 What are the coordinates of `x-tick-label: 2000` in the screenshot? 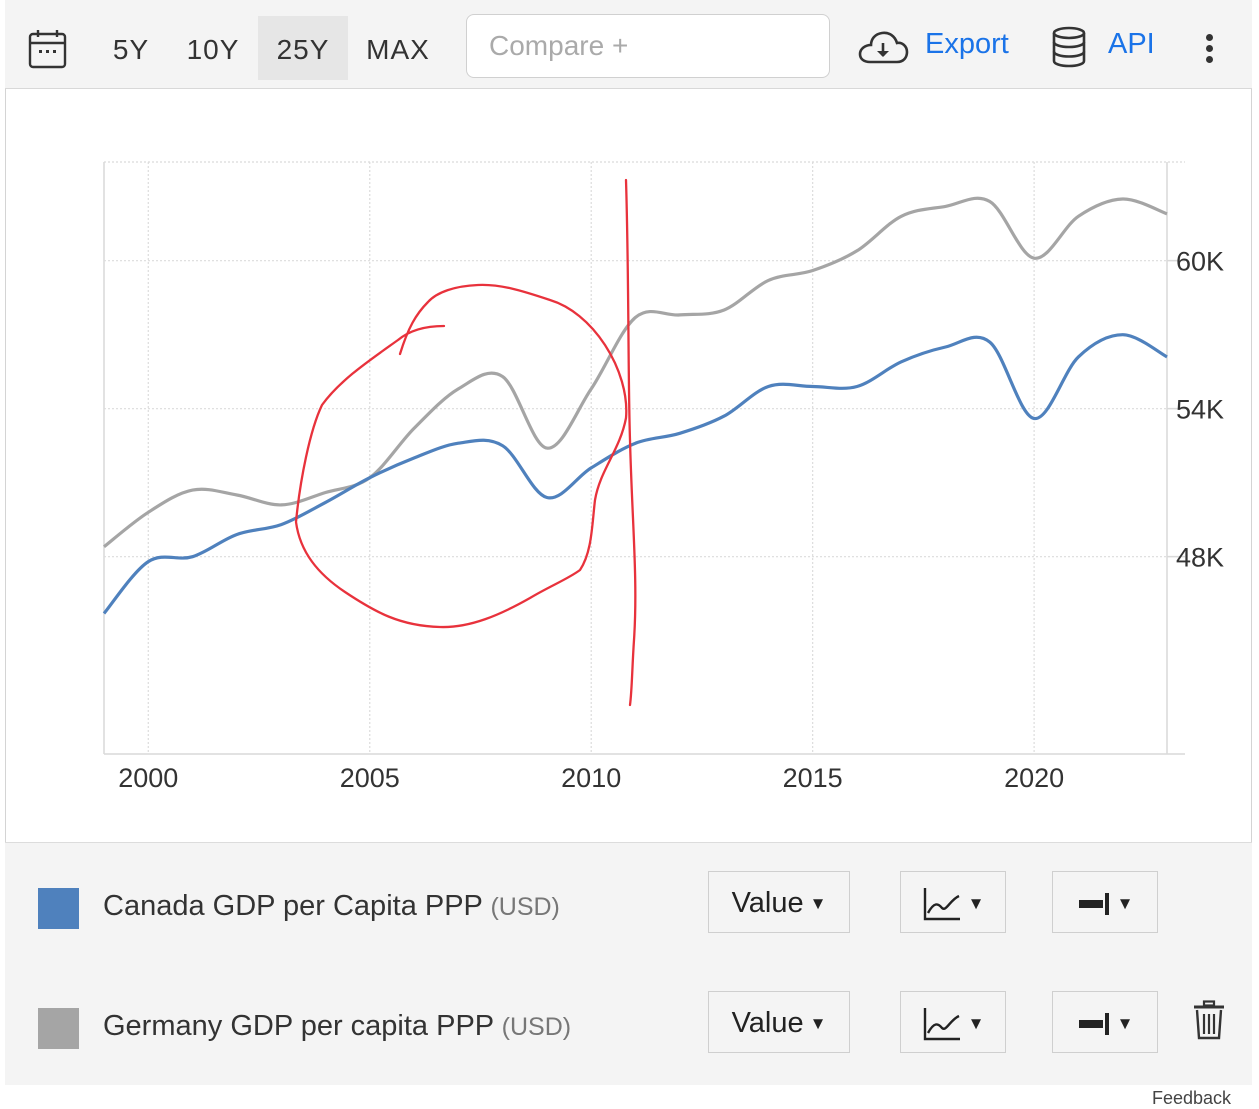 It's located at (148, 778).